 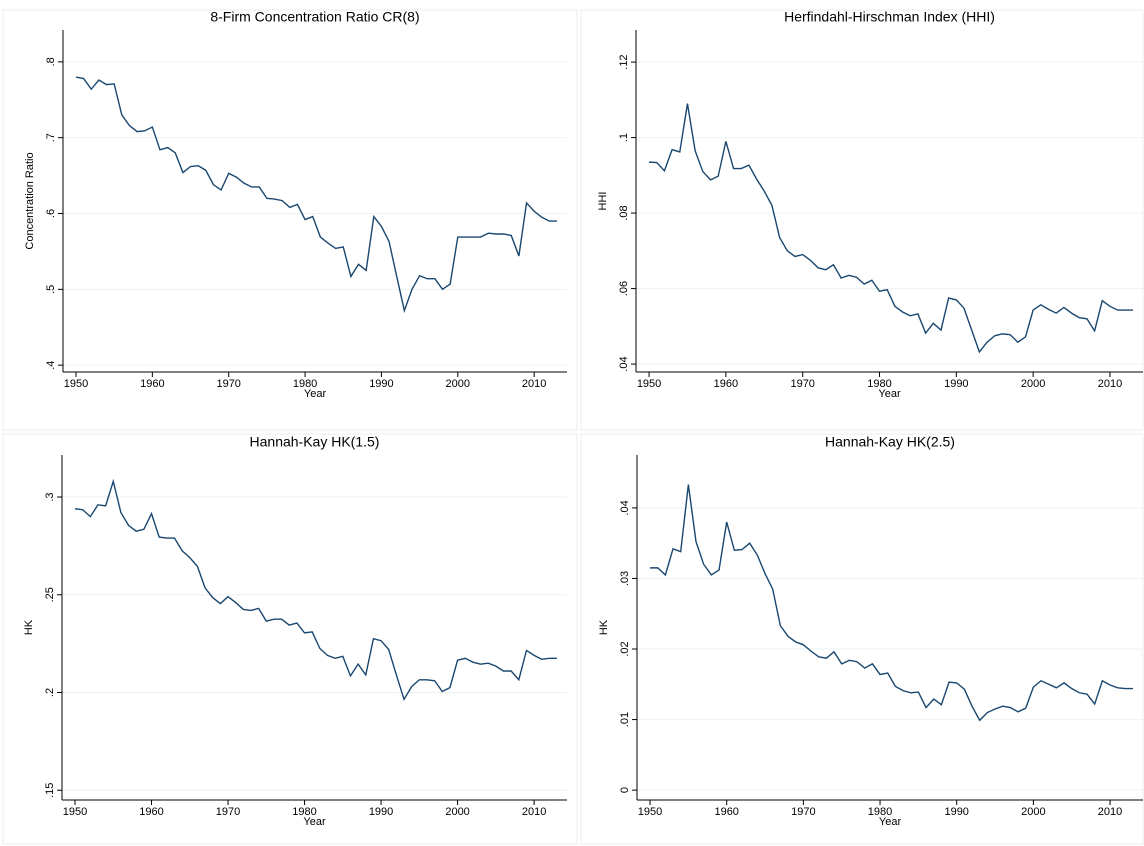 What do you see at coordinates (624, 137) in the screenshot?
I see `y-tick-label: .1` at bounding box center [624, 137].